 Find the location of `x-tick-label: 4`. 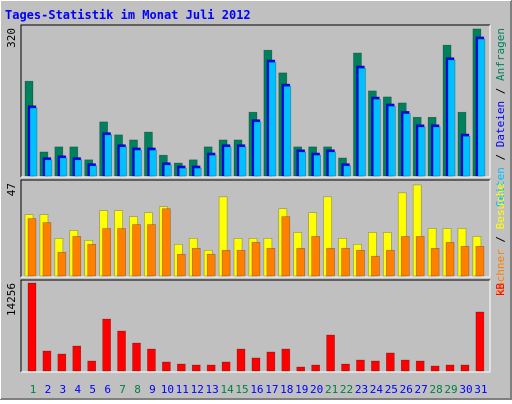

x-tick-label: 4 is located at coordinates (77, 389).